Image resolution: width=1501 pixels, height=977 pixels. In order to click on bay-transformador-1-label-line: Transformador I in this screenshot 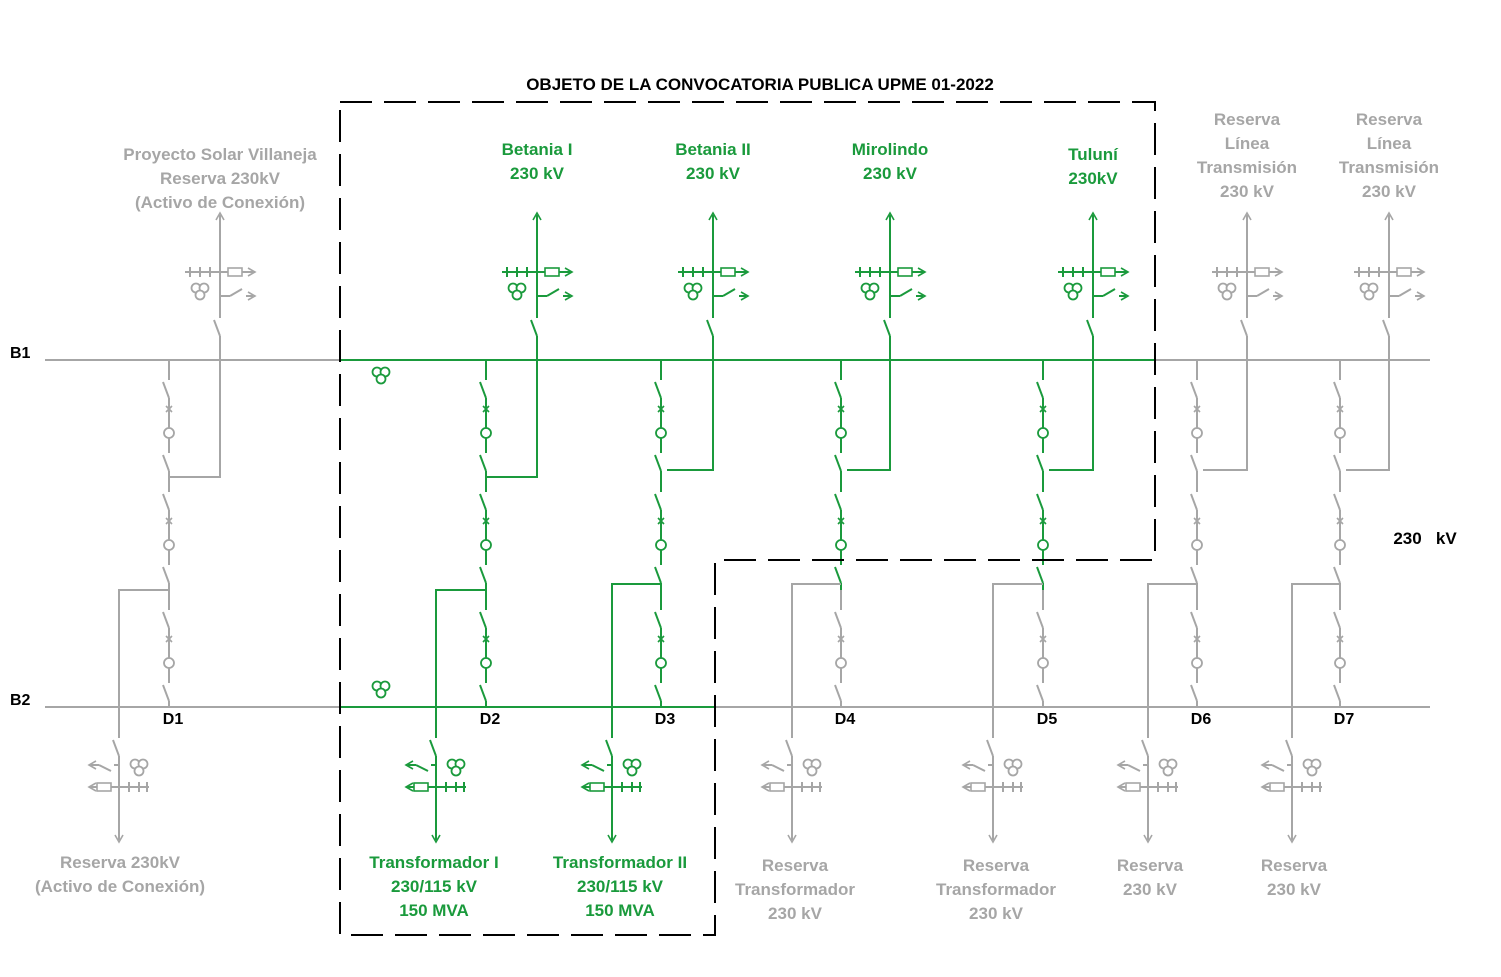, I will do `click(433, 862)`.